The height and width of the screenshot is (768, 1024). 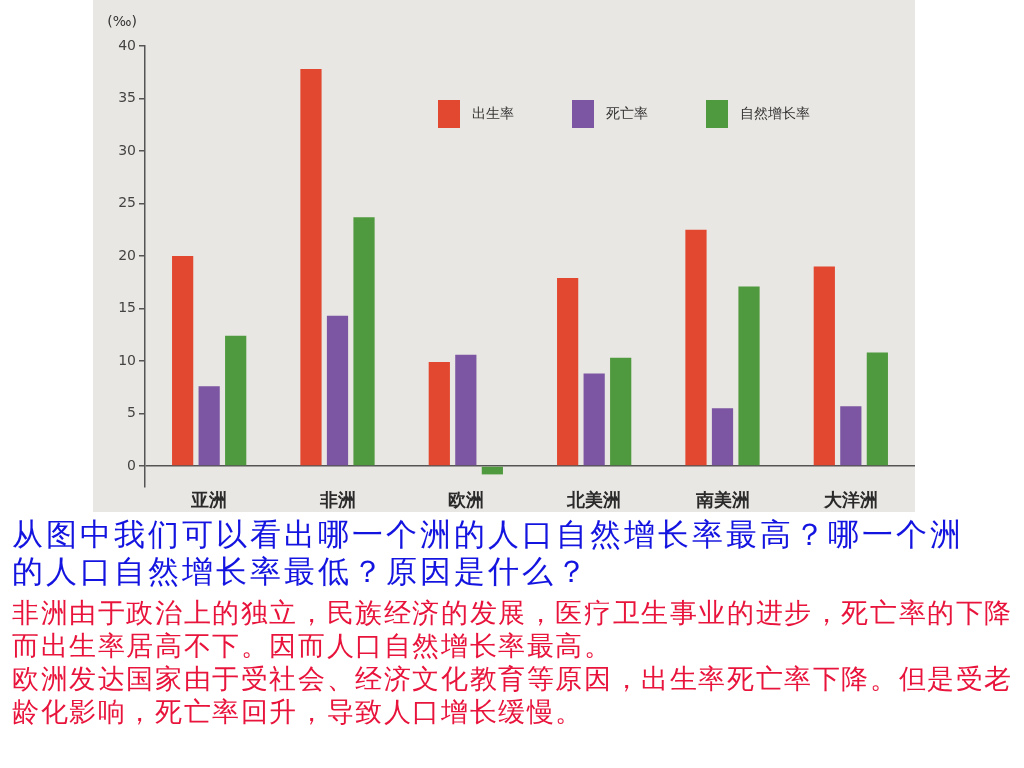 What do you see at coordinates (337, 500) in the screenshot?
I see `x-tick-label: 非洲` at bounding box center [337, 500].